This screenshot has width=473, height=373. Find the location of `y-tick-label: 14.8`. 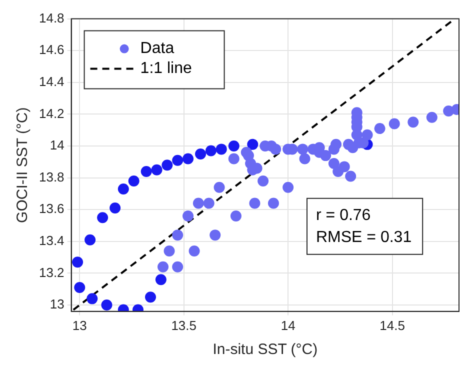

y-tick-label: 14.8 is located at coordinates (51, 18).